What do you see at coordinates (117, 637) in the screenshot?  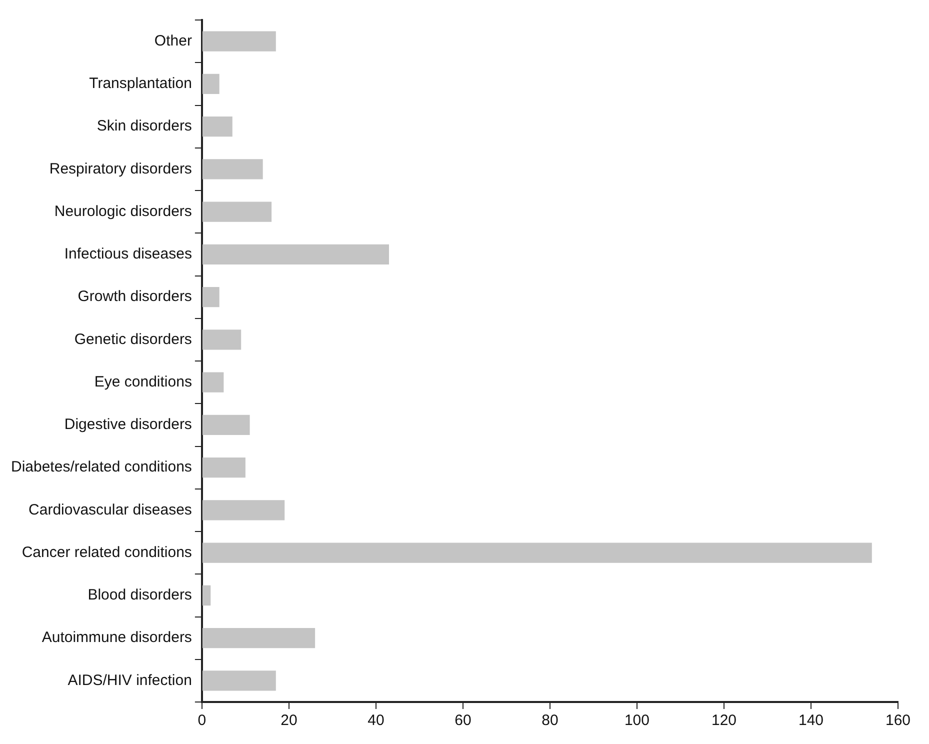 I see `y-tick-label: Autoimmune disorders` at bounding box center [117, 637].